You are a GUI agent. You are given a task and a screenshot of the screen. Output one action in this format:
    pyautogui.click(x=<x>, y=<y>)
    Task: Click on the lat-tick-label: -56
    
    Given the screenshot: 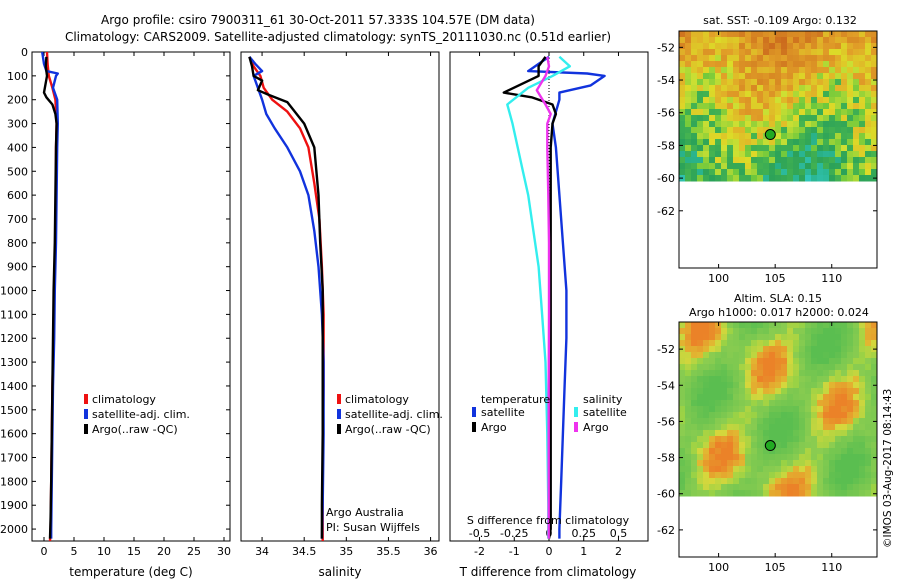 What is the action you would take?
    pyautogui.click(x=666, y=113)
    